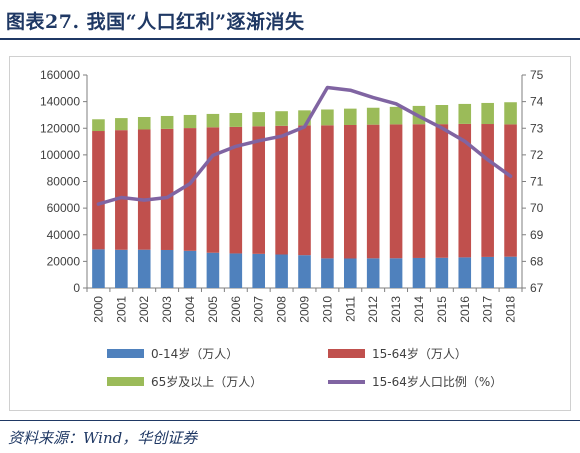  Describe the element at coordinates (537, 75) in the screenshot. I see `right-tick-label: 75` at that location.